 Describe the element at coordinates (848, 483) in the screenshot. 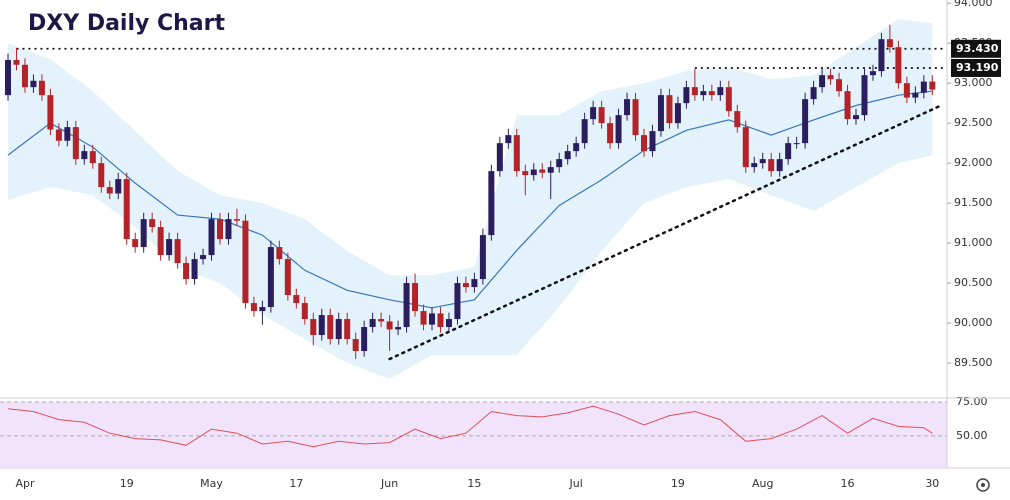

I see `x-tick-label: 16` at that location.